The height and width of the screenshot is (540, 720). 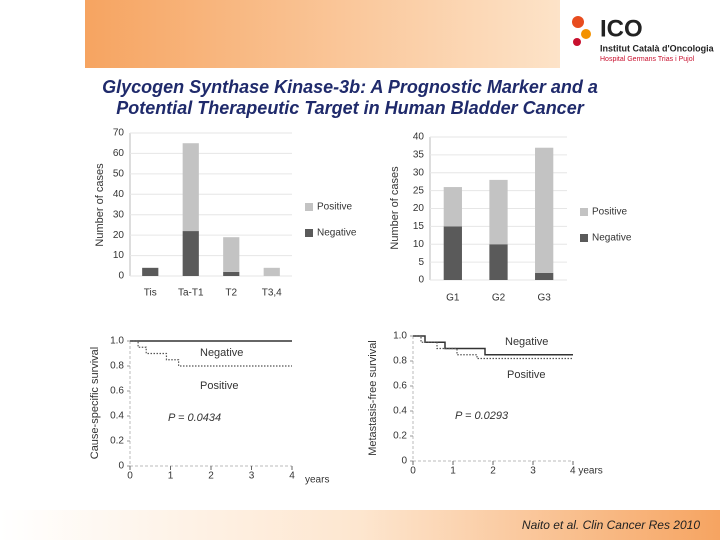 I want to click on x-tick-label: 4 years, so click(x=586, y=471).